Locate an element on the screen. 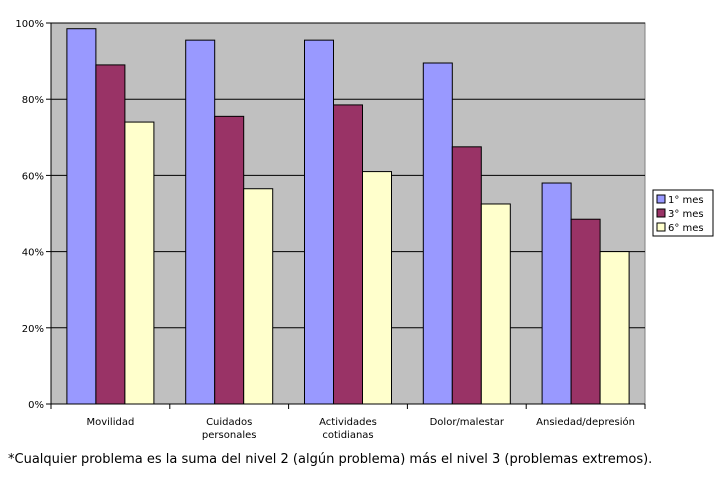  y-tick-label: 80% is located at coordinates (33, 100).